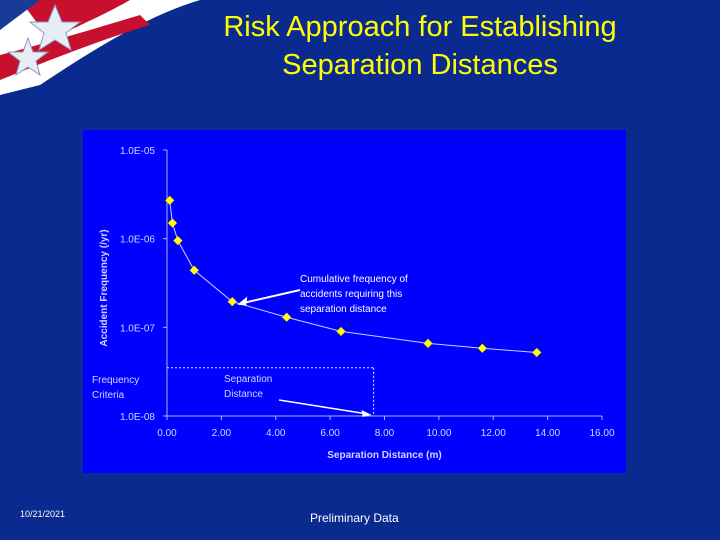 The width and height of the screenshot is (720, 540). I want to click on y-tick-label: 1.0E-05, so click(137, 151).